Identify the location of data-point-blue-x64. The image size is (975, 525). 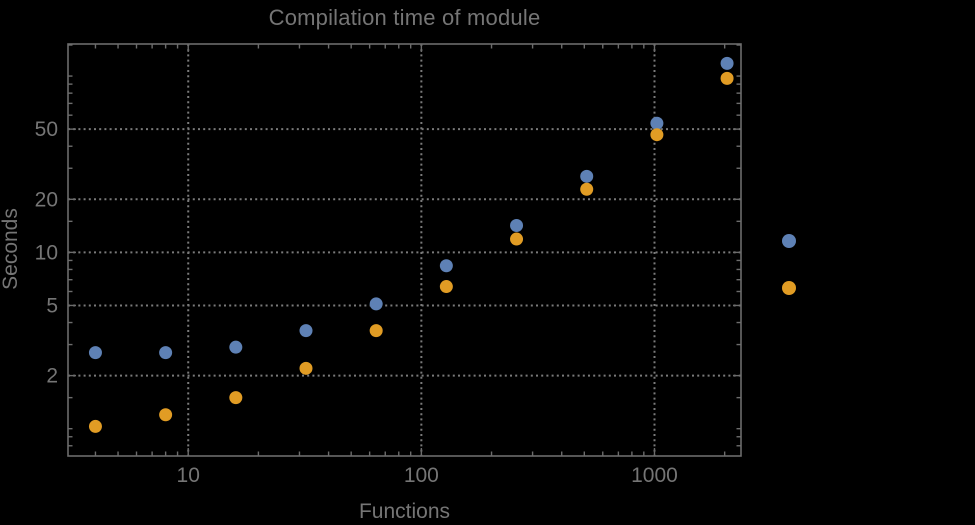
(376, 304).